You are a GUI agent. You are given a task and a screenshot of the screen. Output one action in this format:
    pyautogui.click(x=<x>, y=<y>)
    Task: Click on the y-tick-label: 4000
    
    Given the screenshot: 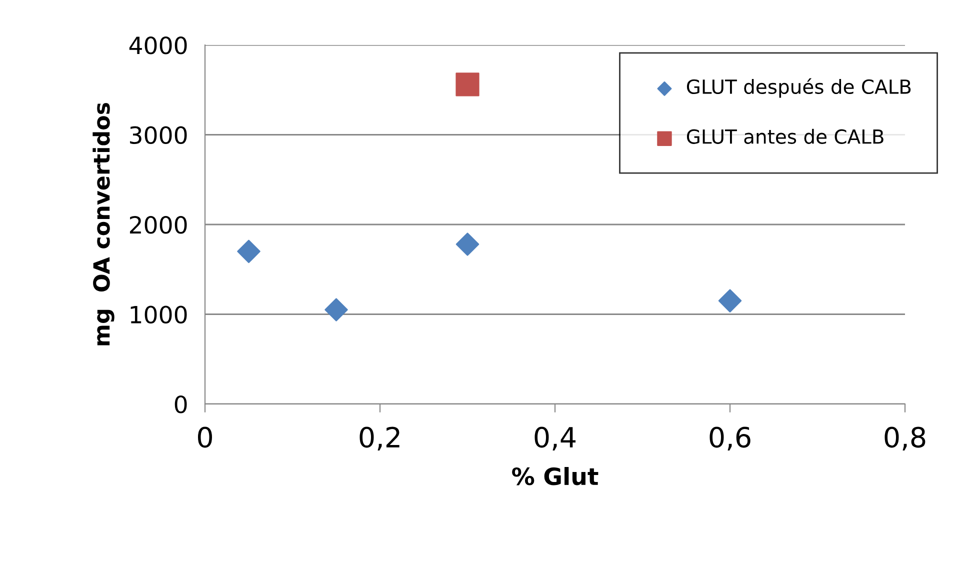 What is the action you would take?
    pyautogui.click(x=158, y=45)
    